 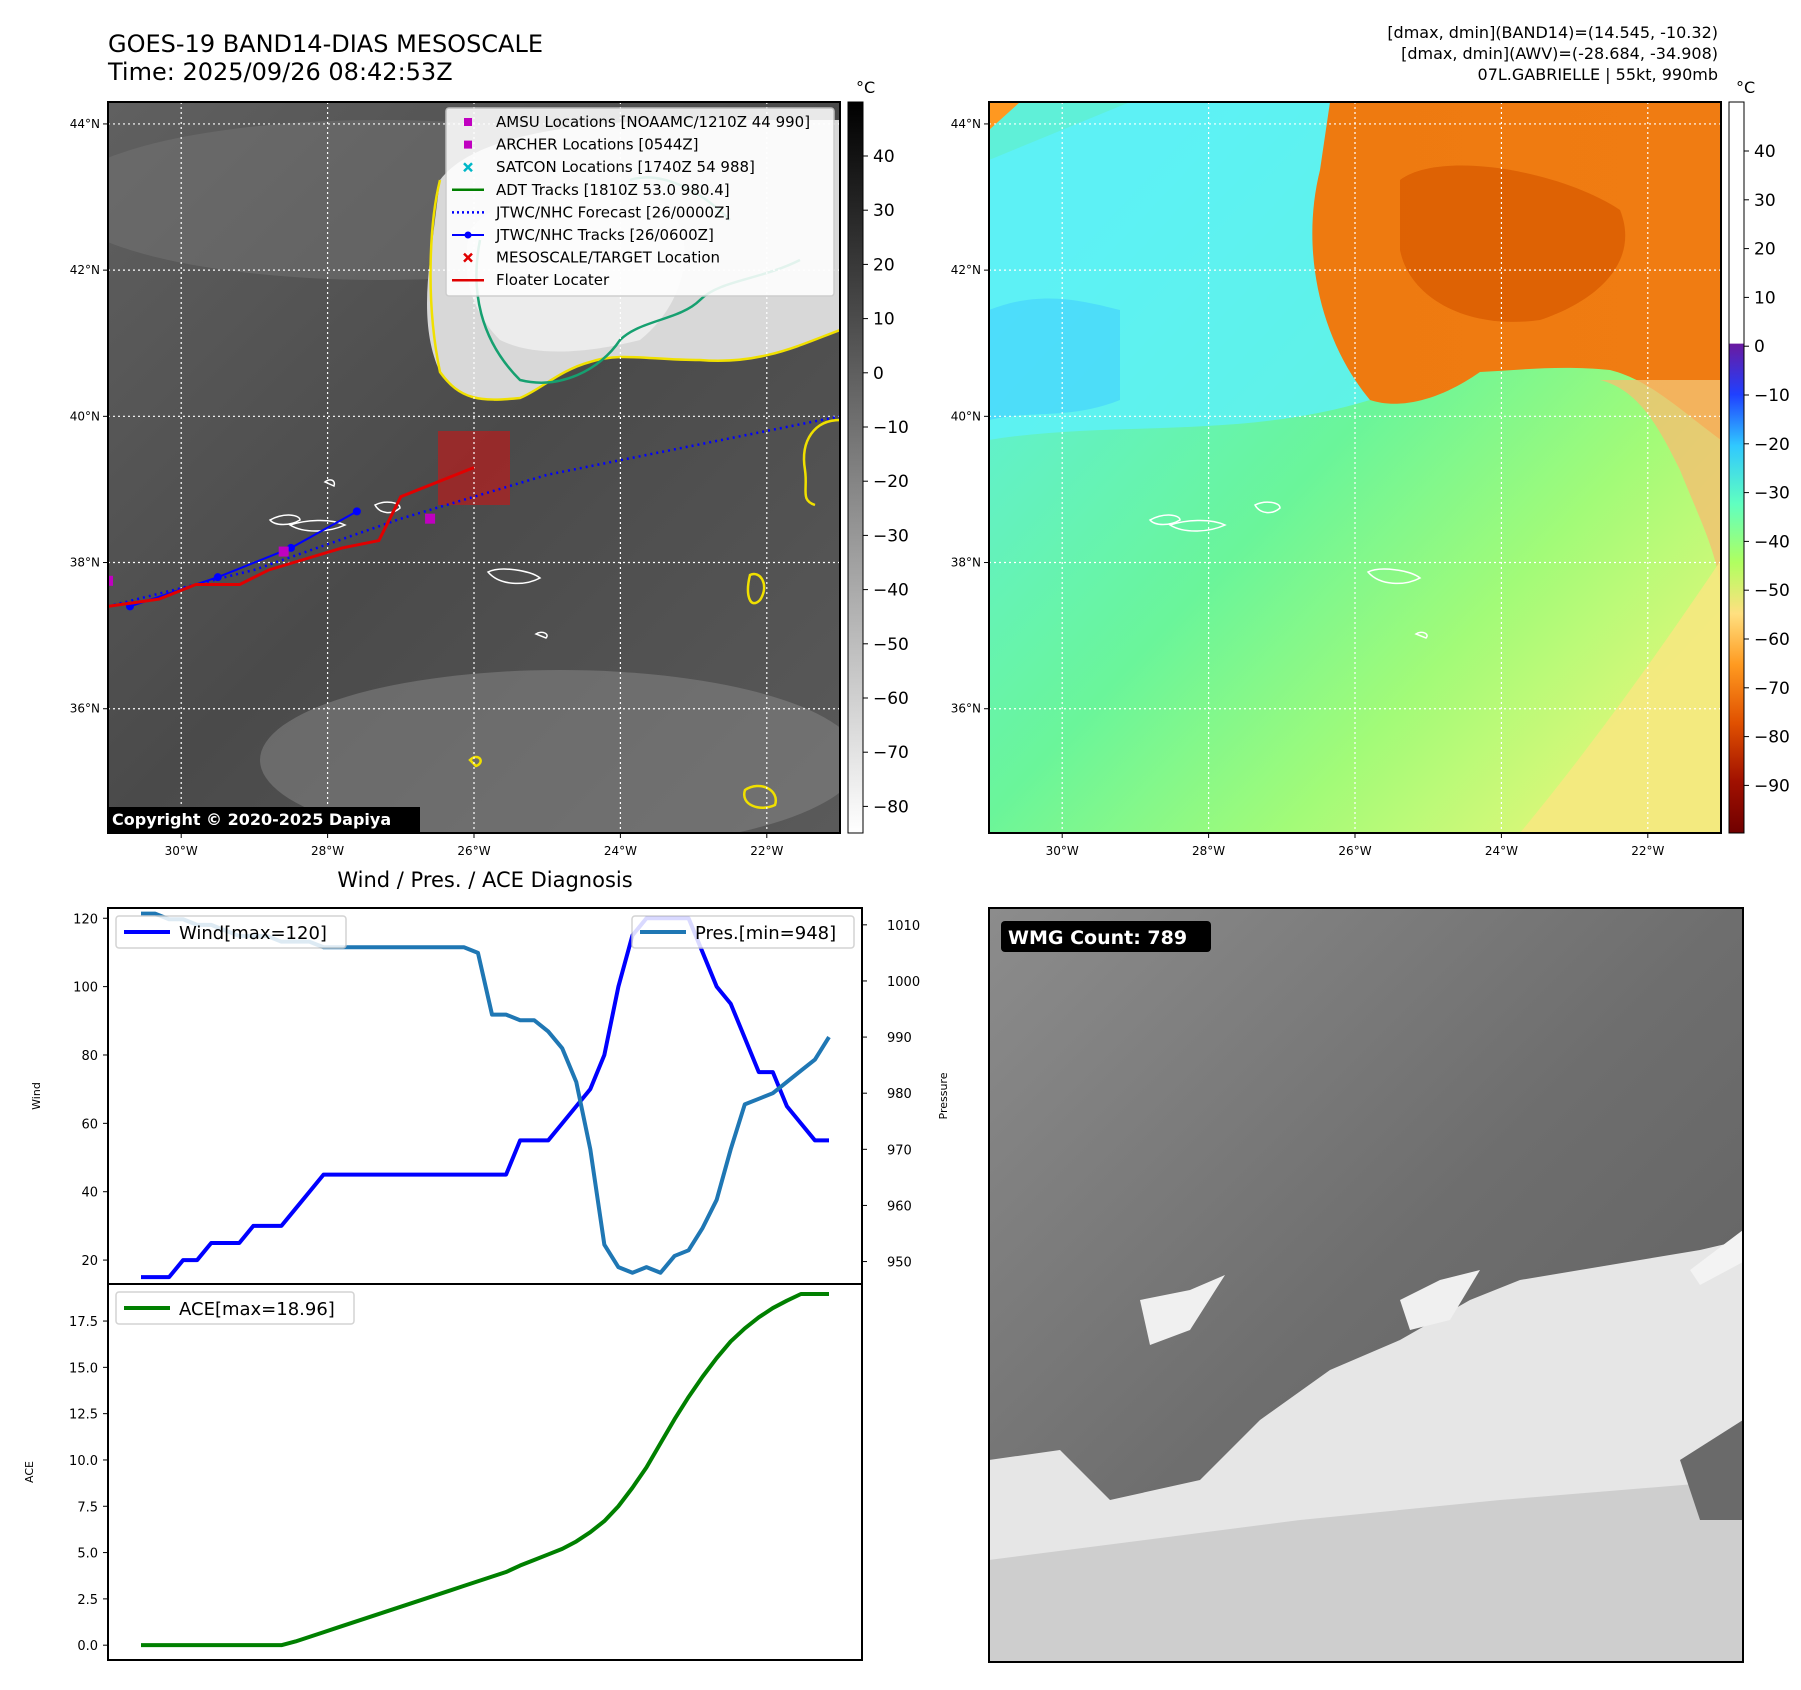 I want to click on wv-lat-labels: 44°N 42°N 40°N 38°N 36°N, so click(x=970, y=416).